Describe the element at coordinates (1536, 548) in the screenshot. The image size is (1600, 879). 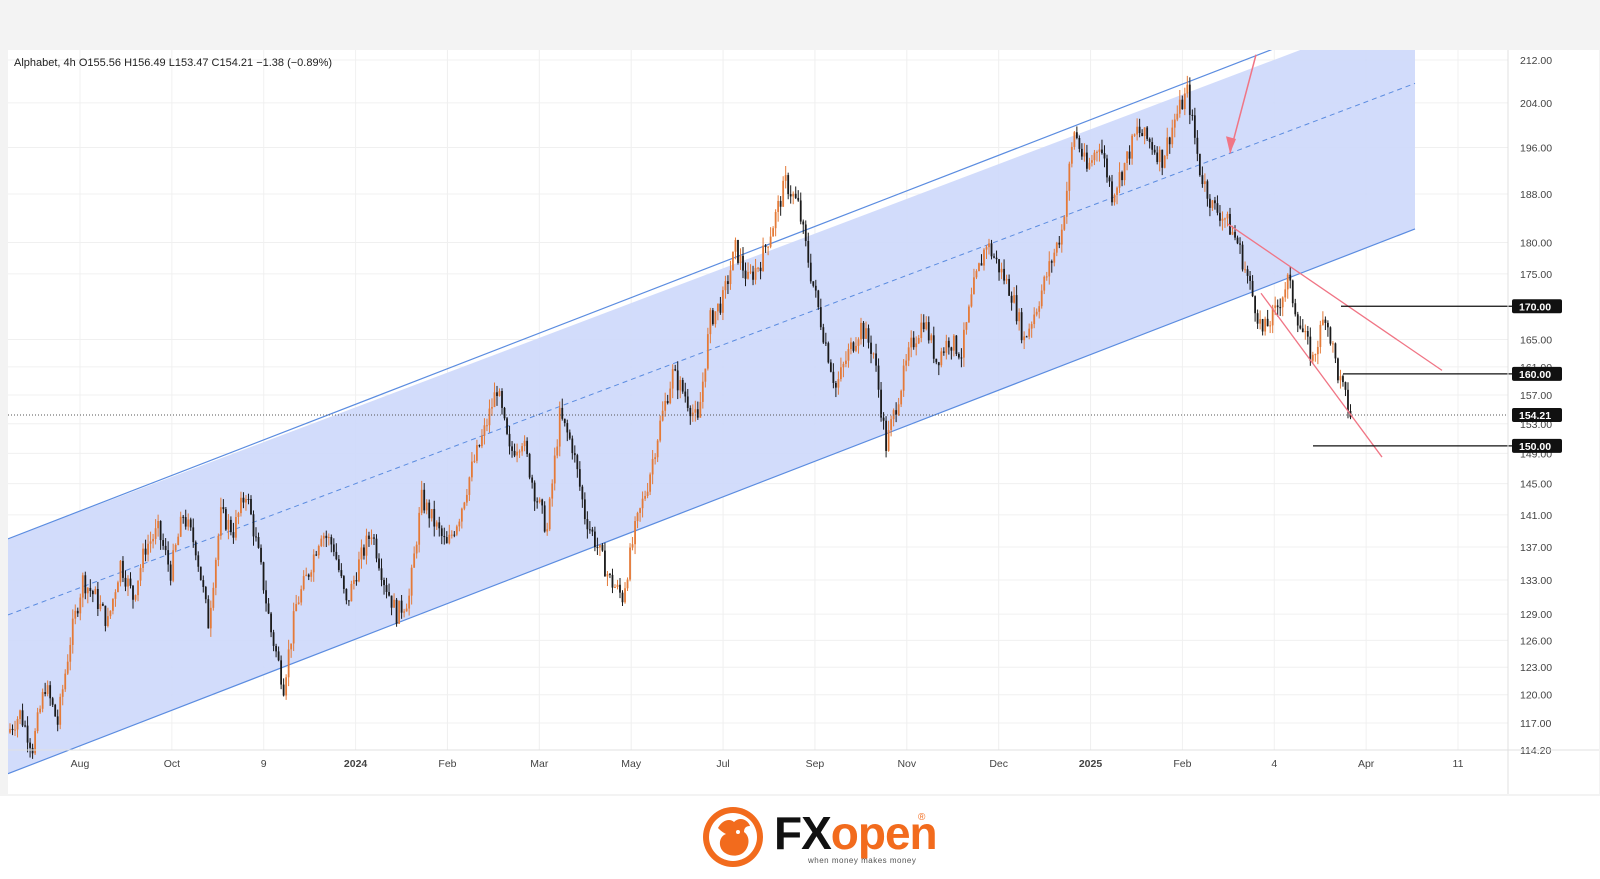
I see `price-axis-tick: 137.00` at that location.